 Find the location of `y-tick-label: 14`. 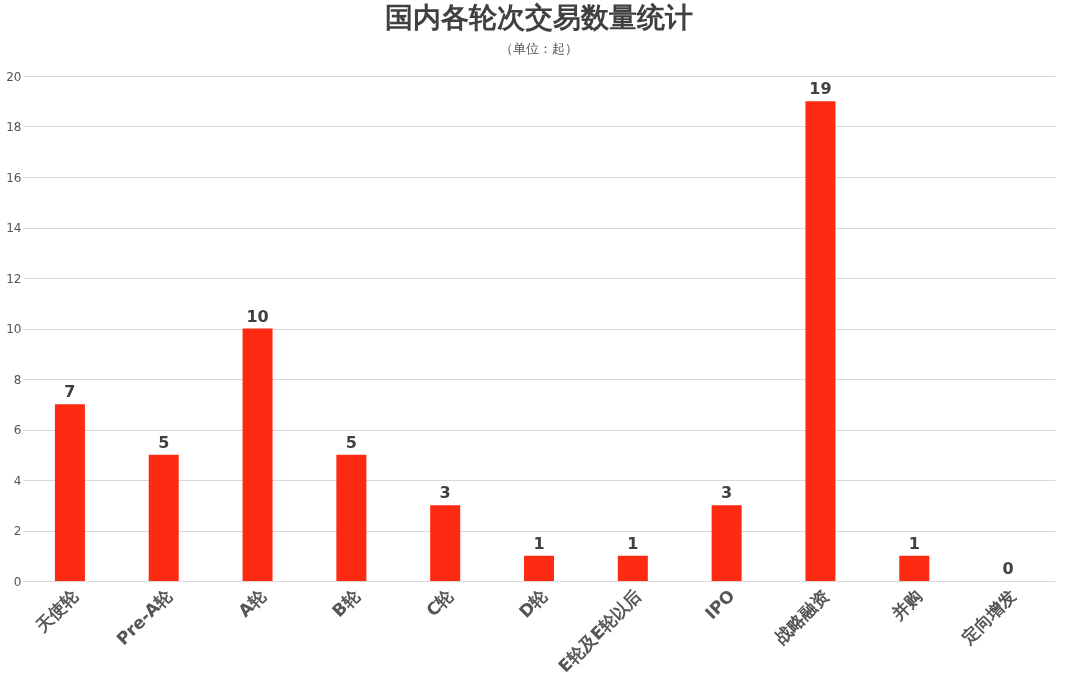

y-tick-label: 14 is located at coordinates (14, 228).